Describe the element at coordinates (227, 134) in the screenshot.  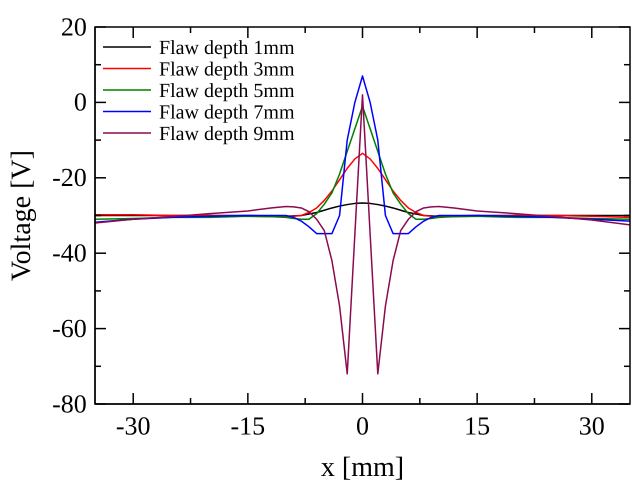
I see `legend-label: Flaw depth 9mm` at that location.